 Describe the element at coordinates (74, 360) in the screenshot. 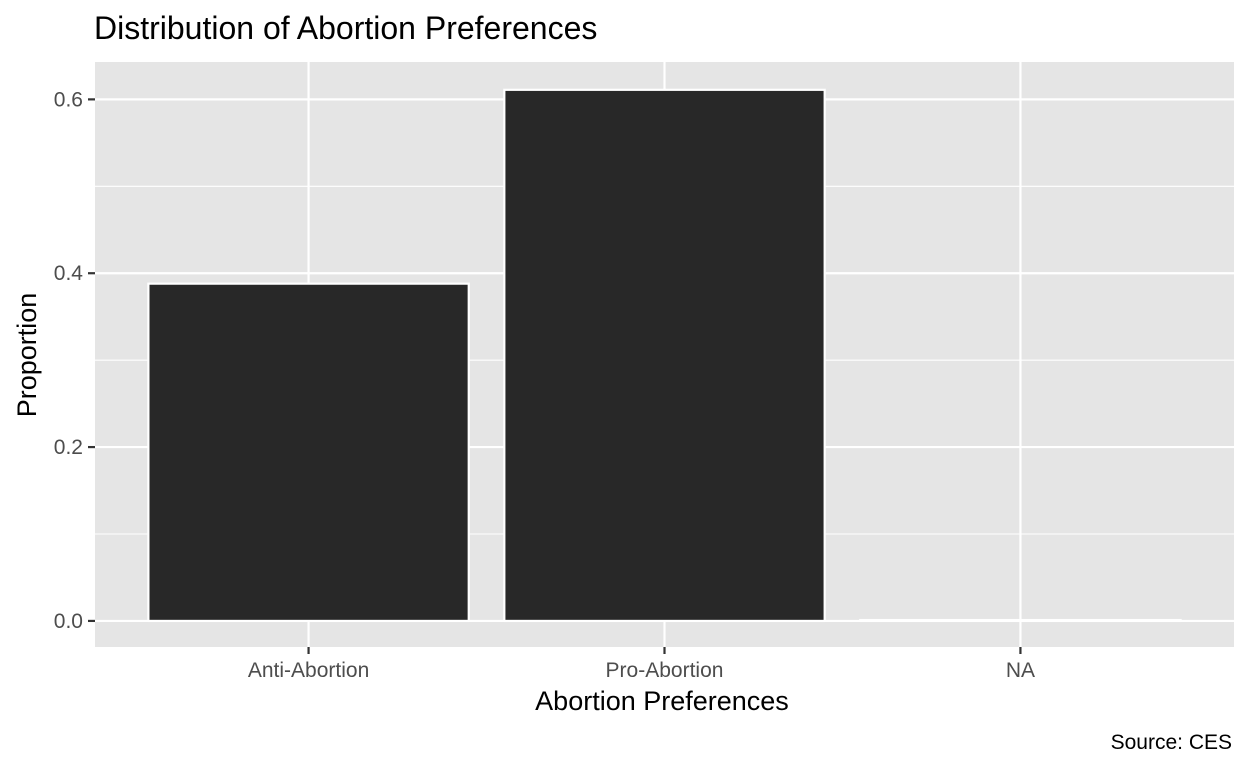

I see `y-axis: 0.0 0.2 0.4 0.6` at that location.